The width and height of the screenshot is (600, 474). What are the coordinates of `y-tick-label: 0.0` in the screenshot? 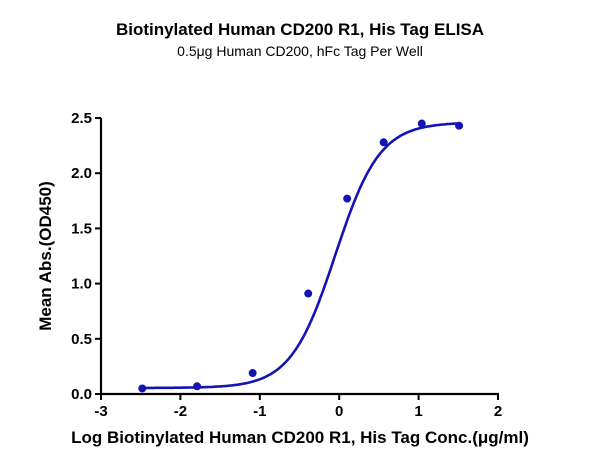 It's located at (81, 394).